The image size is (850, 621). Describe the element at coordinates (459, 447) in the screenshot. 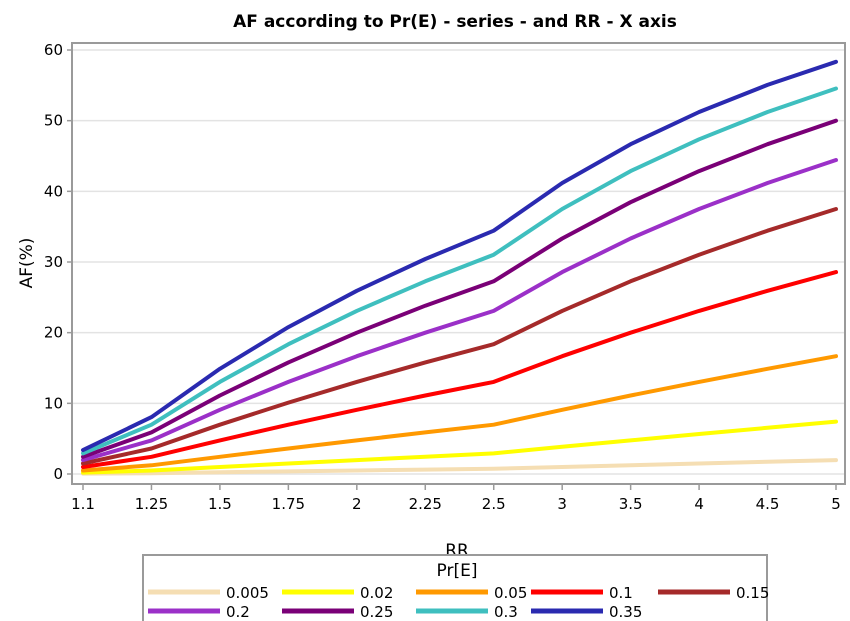

I see `series-line-0.02` at that location.